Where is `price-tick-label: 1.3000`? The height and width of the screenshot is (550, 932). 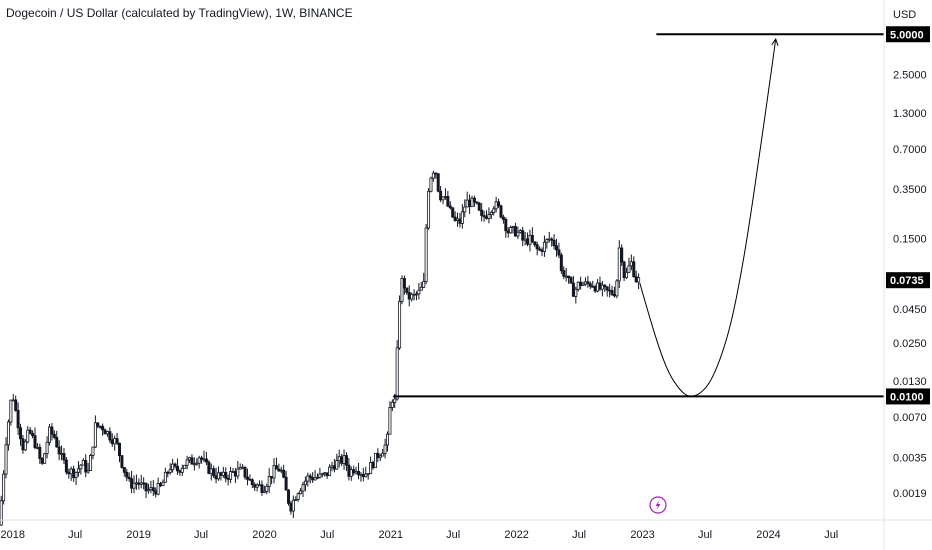
price-tick-label: 1.3000 is located at coordinates (910, 114).